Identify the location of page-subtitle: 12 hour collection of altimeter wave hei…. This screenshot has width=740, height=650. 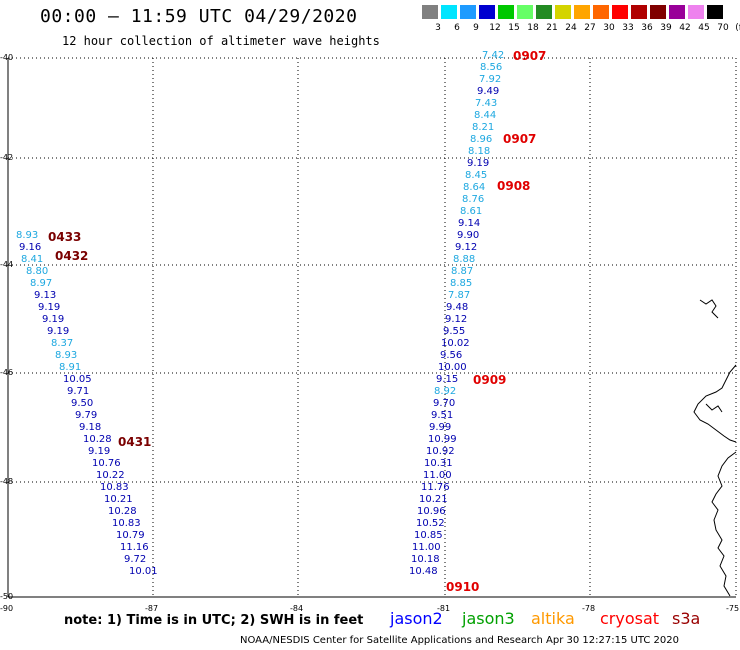
(221, 41).